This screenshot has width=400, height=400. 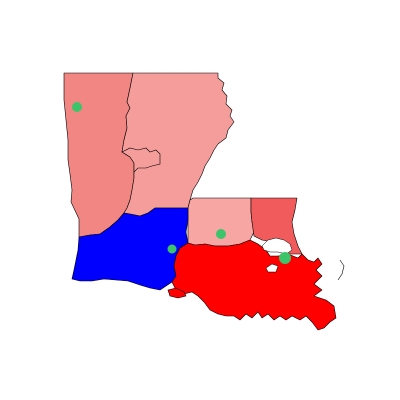 I want to click on district-boundary, so click(x=141, y=160).